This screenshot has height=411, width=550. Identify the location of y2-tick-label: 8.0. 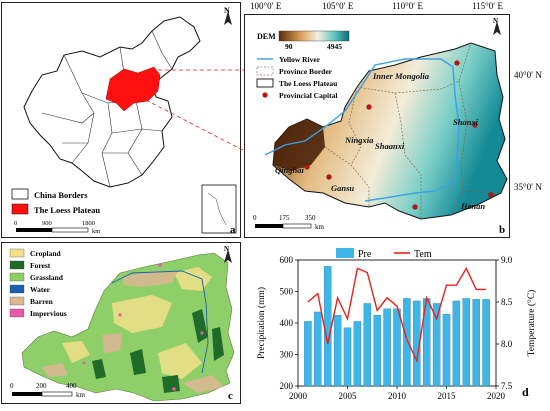
(507, 344).